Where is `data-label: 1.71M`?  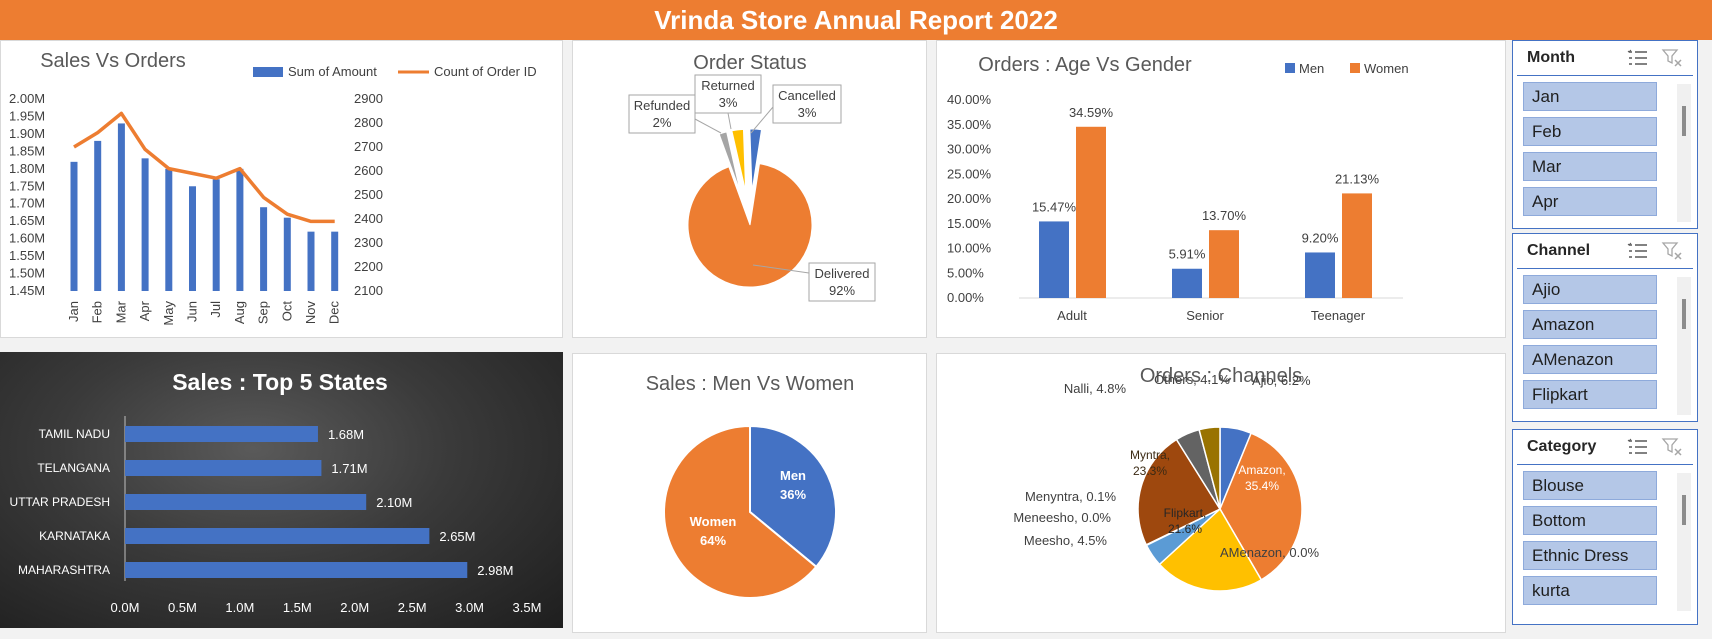 data-label: 1.71M is located at coordinates (349, 468).